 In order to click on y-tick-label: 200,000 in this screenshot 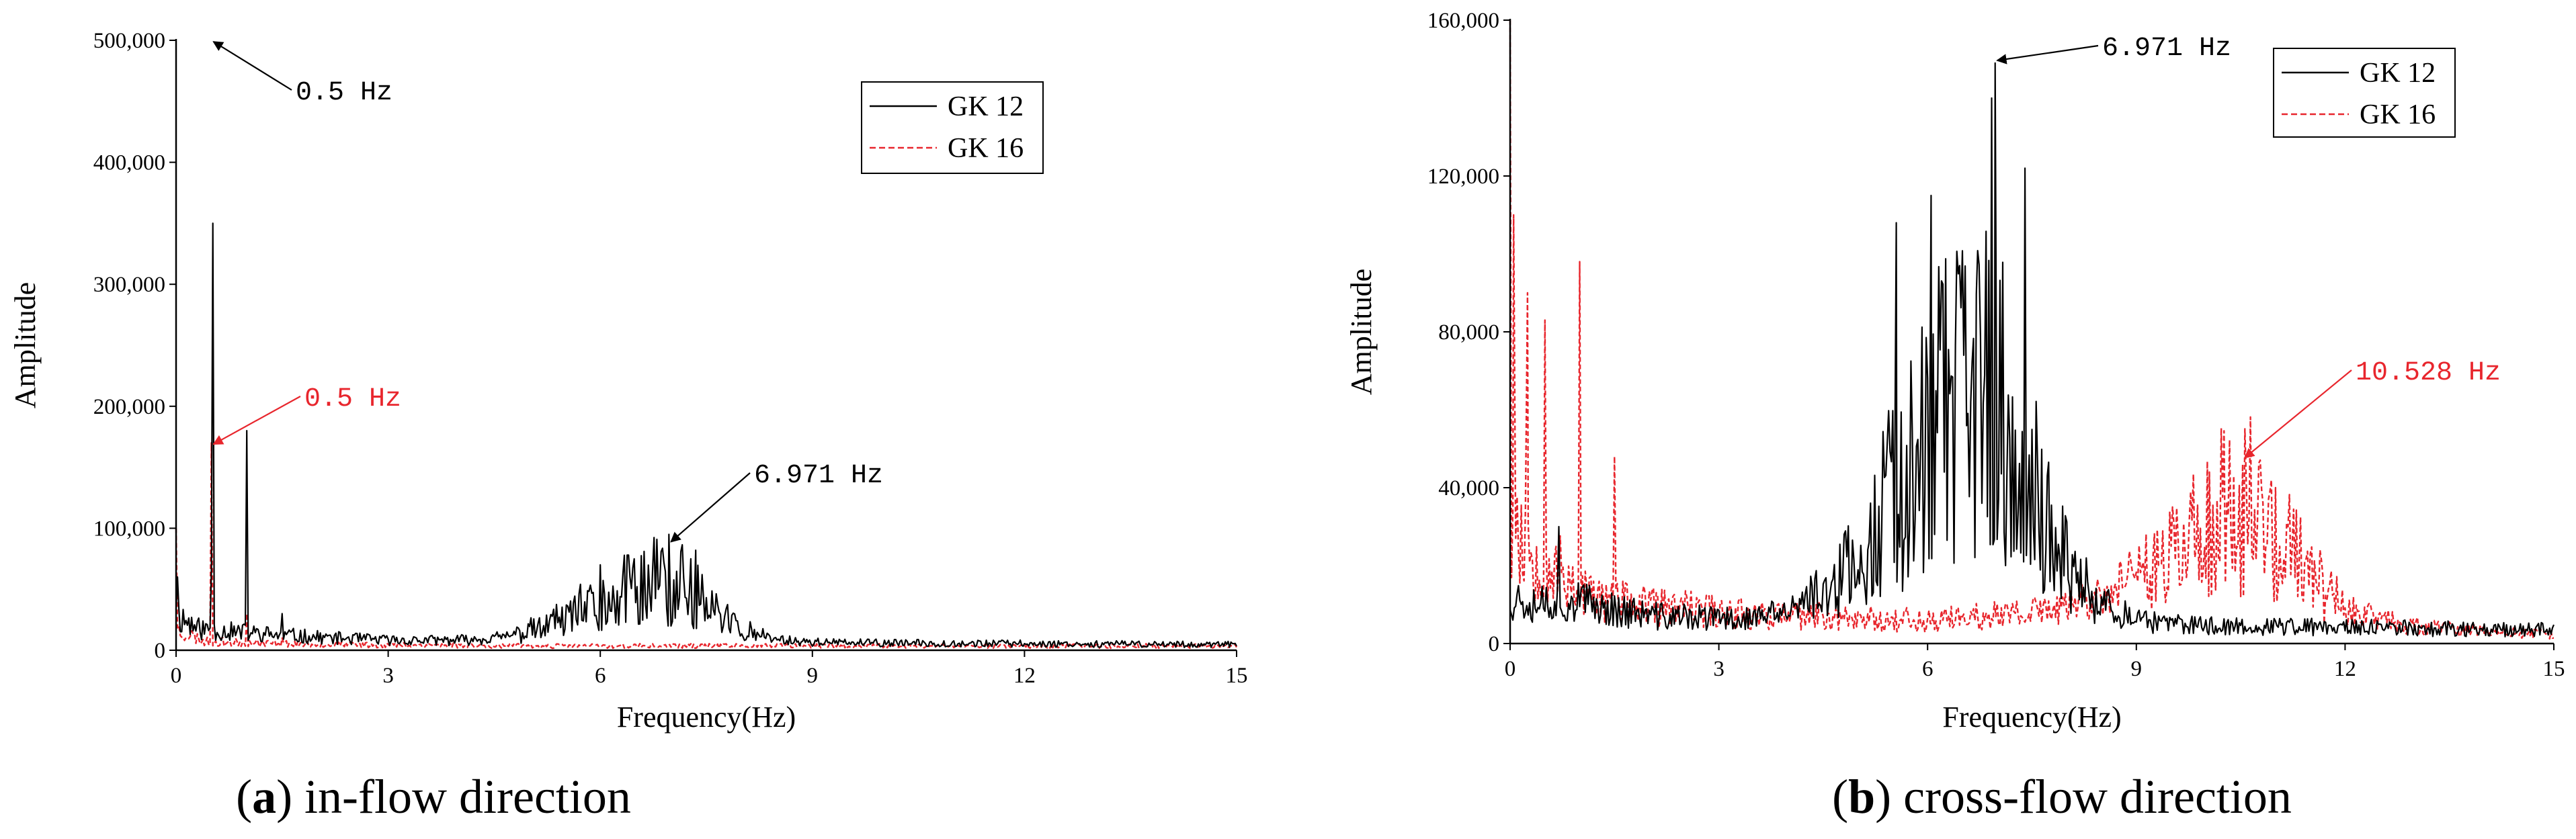, I will do `click(129, 407)`.